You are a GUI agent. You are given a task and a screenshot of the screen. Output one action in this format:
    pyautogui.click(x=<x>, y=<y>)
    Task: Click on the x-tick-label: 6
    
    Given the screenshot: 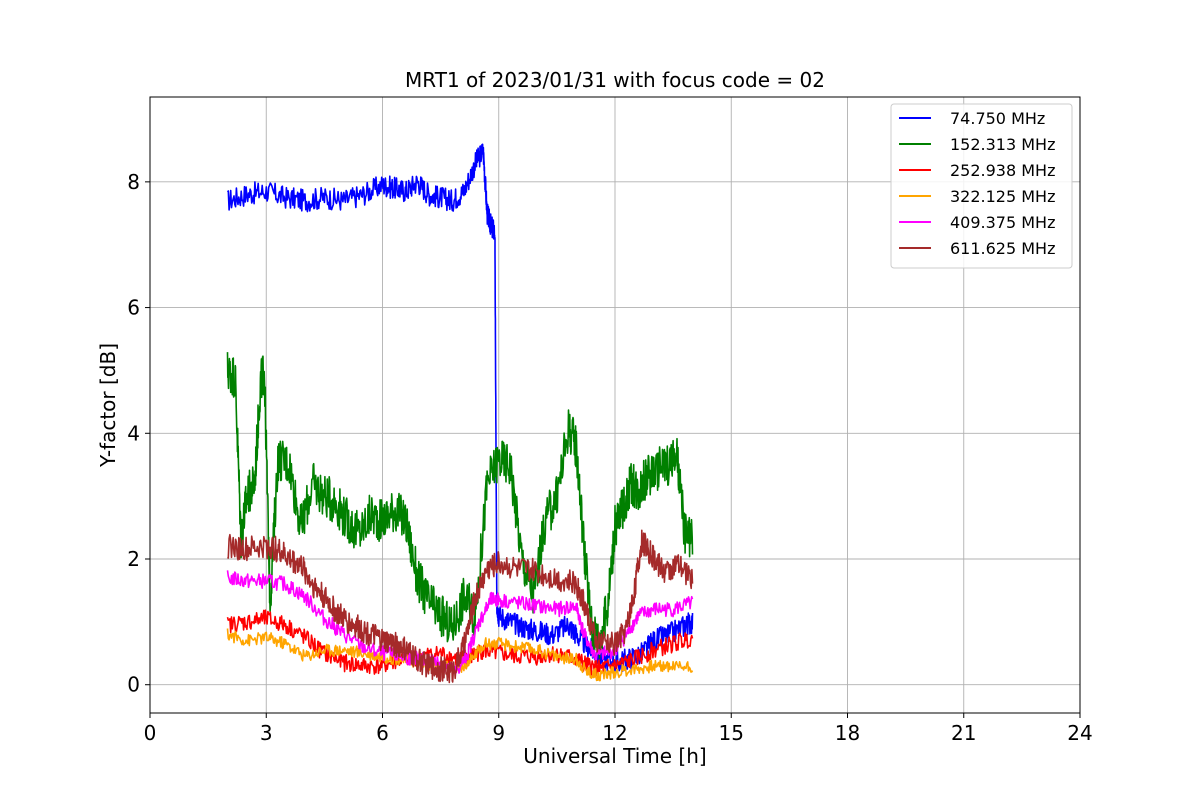 What is the action you would take?
    pyautogui.click(x=382, y=733)
    